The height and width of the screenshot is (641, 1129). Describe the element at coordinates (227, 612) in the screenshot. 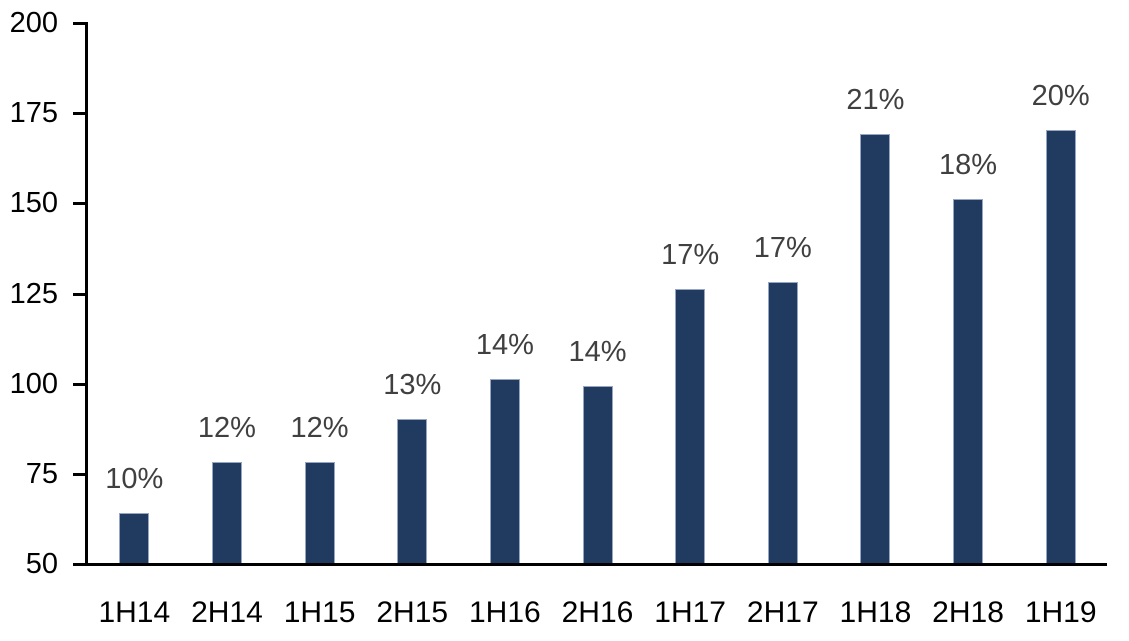

I see `x-tick-label: 2H14` at that location.